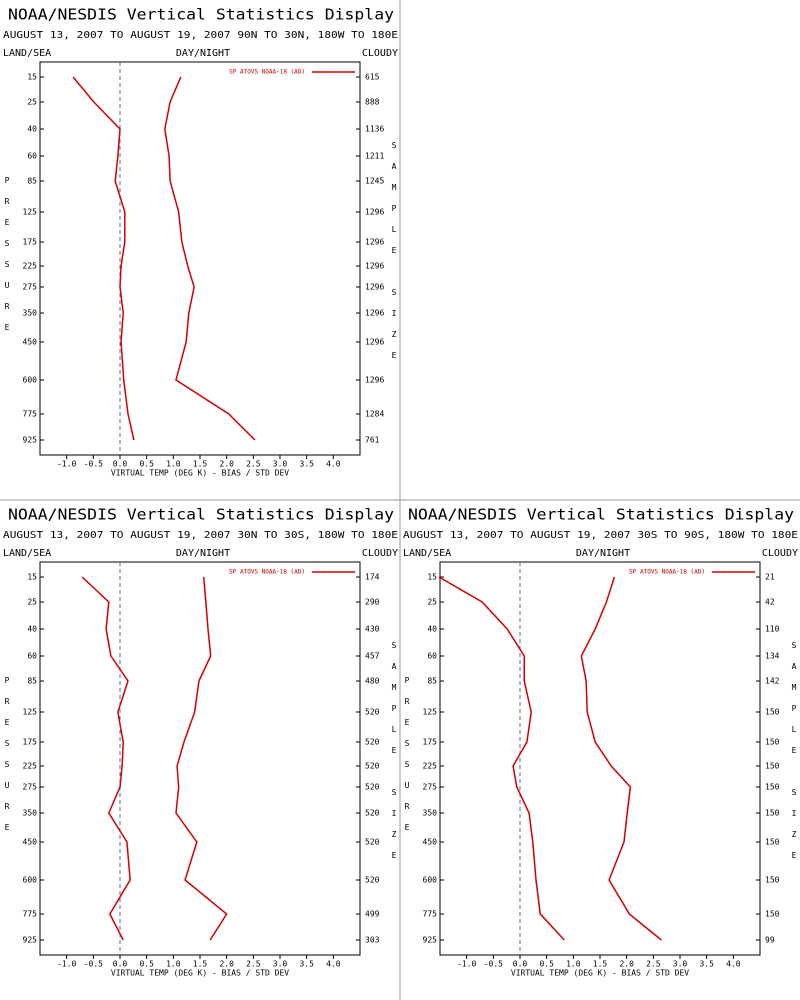 This screenshot has width=800, height=1000. What do you see at coordinates (306, 464) in the screenshot?
I see `x-tick-label: 3.5` at bounding box center [306, 464].